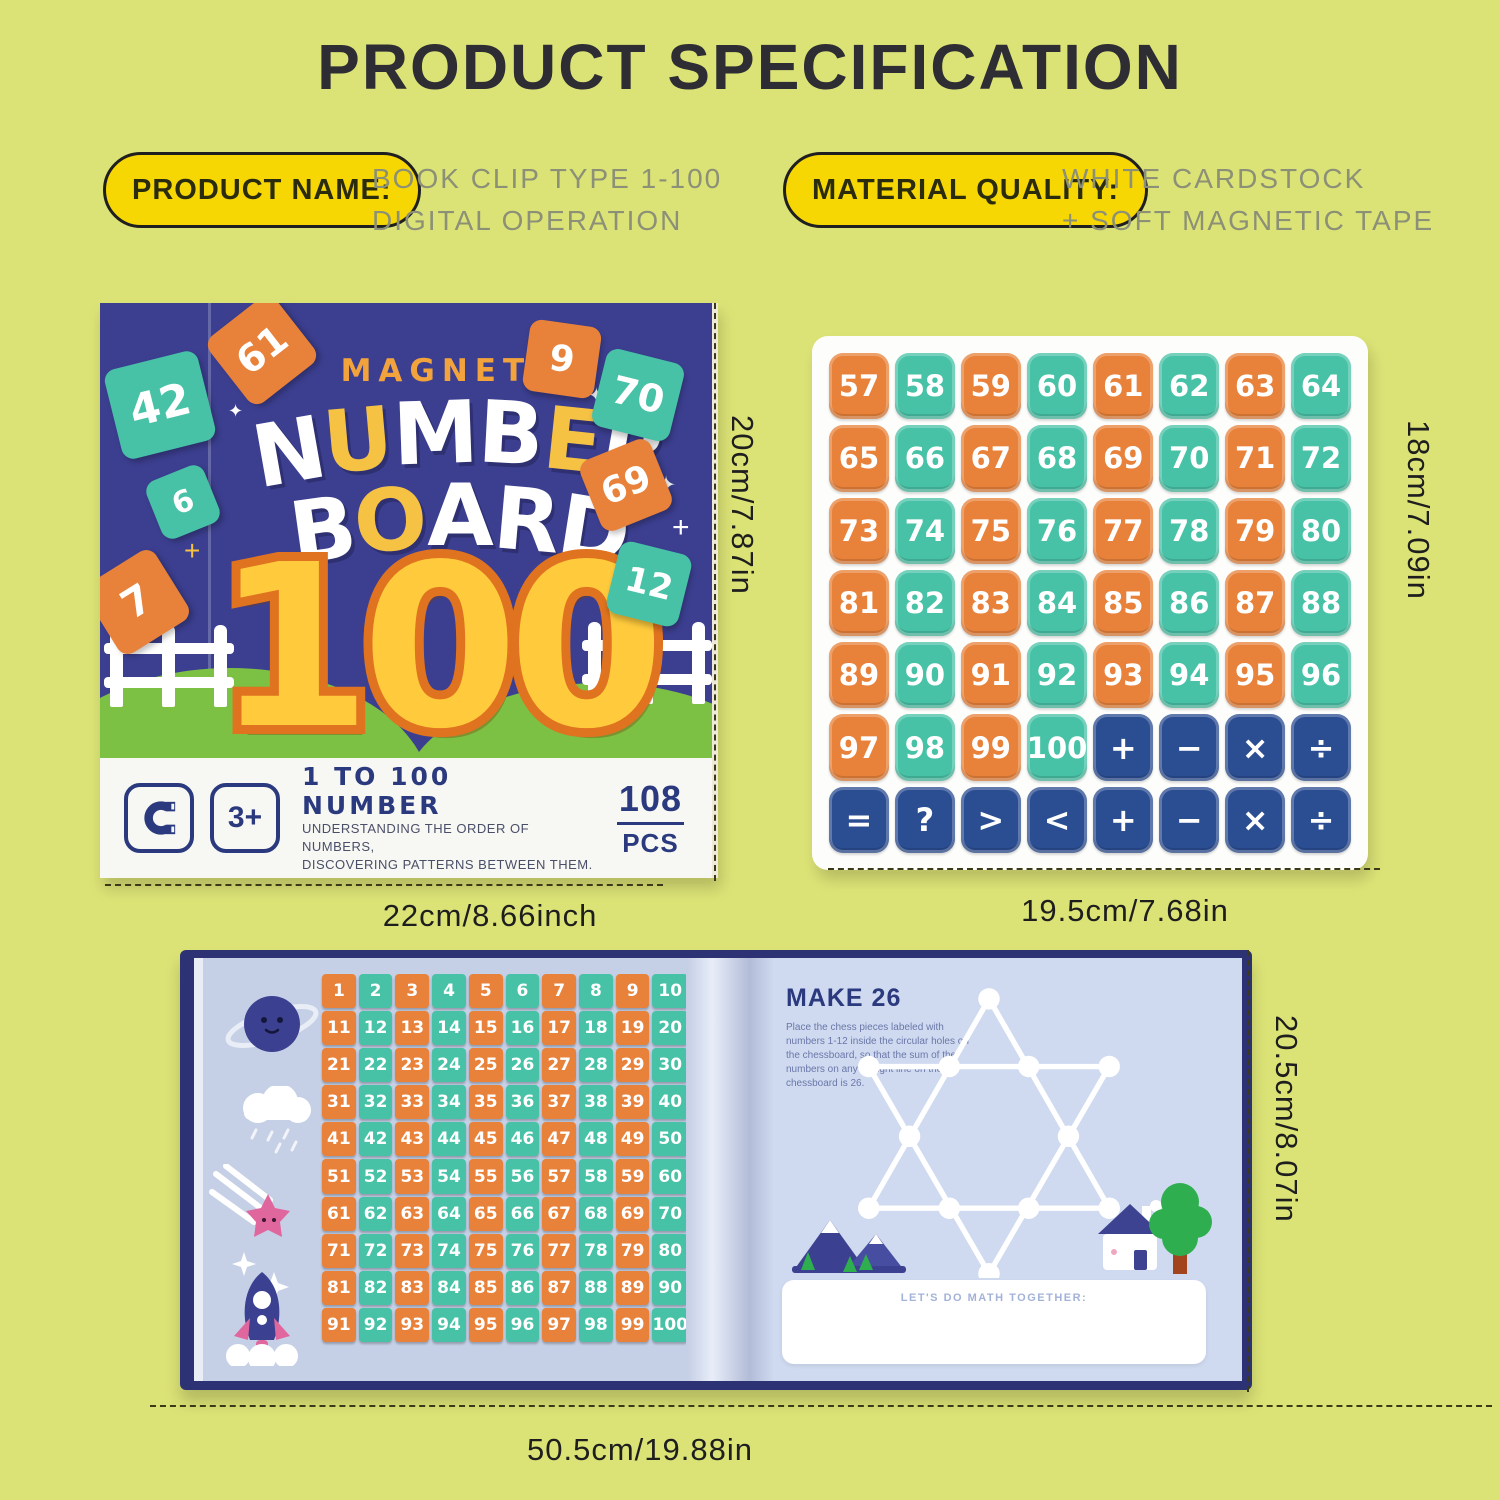 The height and width of the screenshot is (1500, 1500). What do you see at coordinates (849, 1246) in the screenshot?
I see `mountains-icon` at bounding box center [849, 1246].